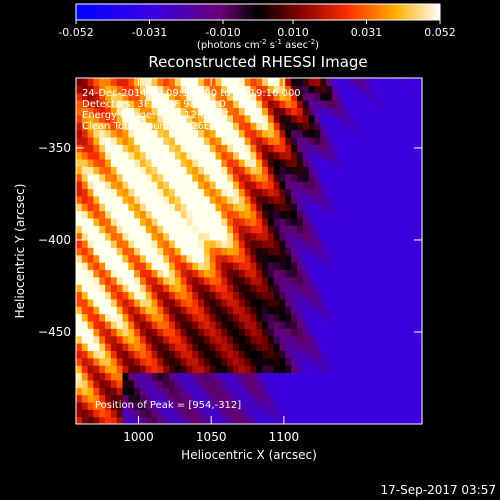  What do you see at coordinates (258, 44) in the screenshot?
I see `colorbar-units: (photons cm-2 s-1 asec-2)` at bounding box center [258, 44].